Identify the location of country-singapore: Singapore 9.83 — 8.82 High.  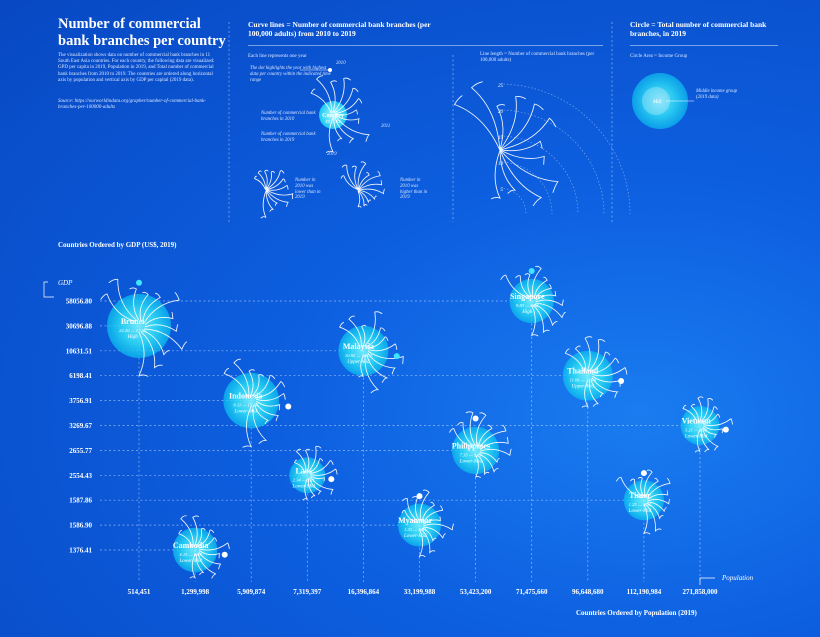
(533, 301).